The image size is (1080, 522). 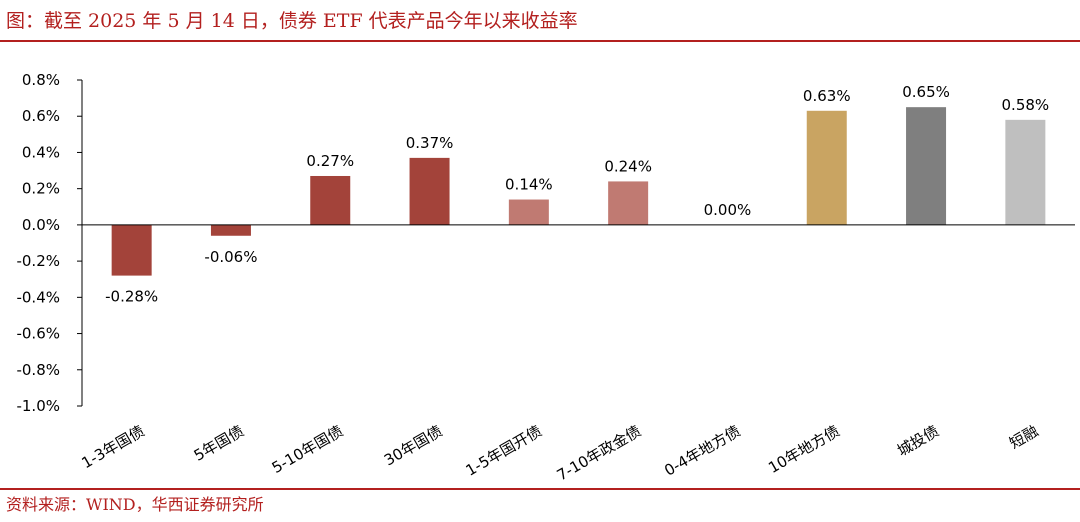 What do you see at coordinates (230, 257) in the screenshot?
I see `data-label: -0.06%` at bounding box center [230, 257].